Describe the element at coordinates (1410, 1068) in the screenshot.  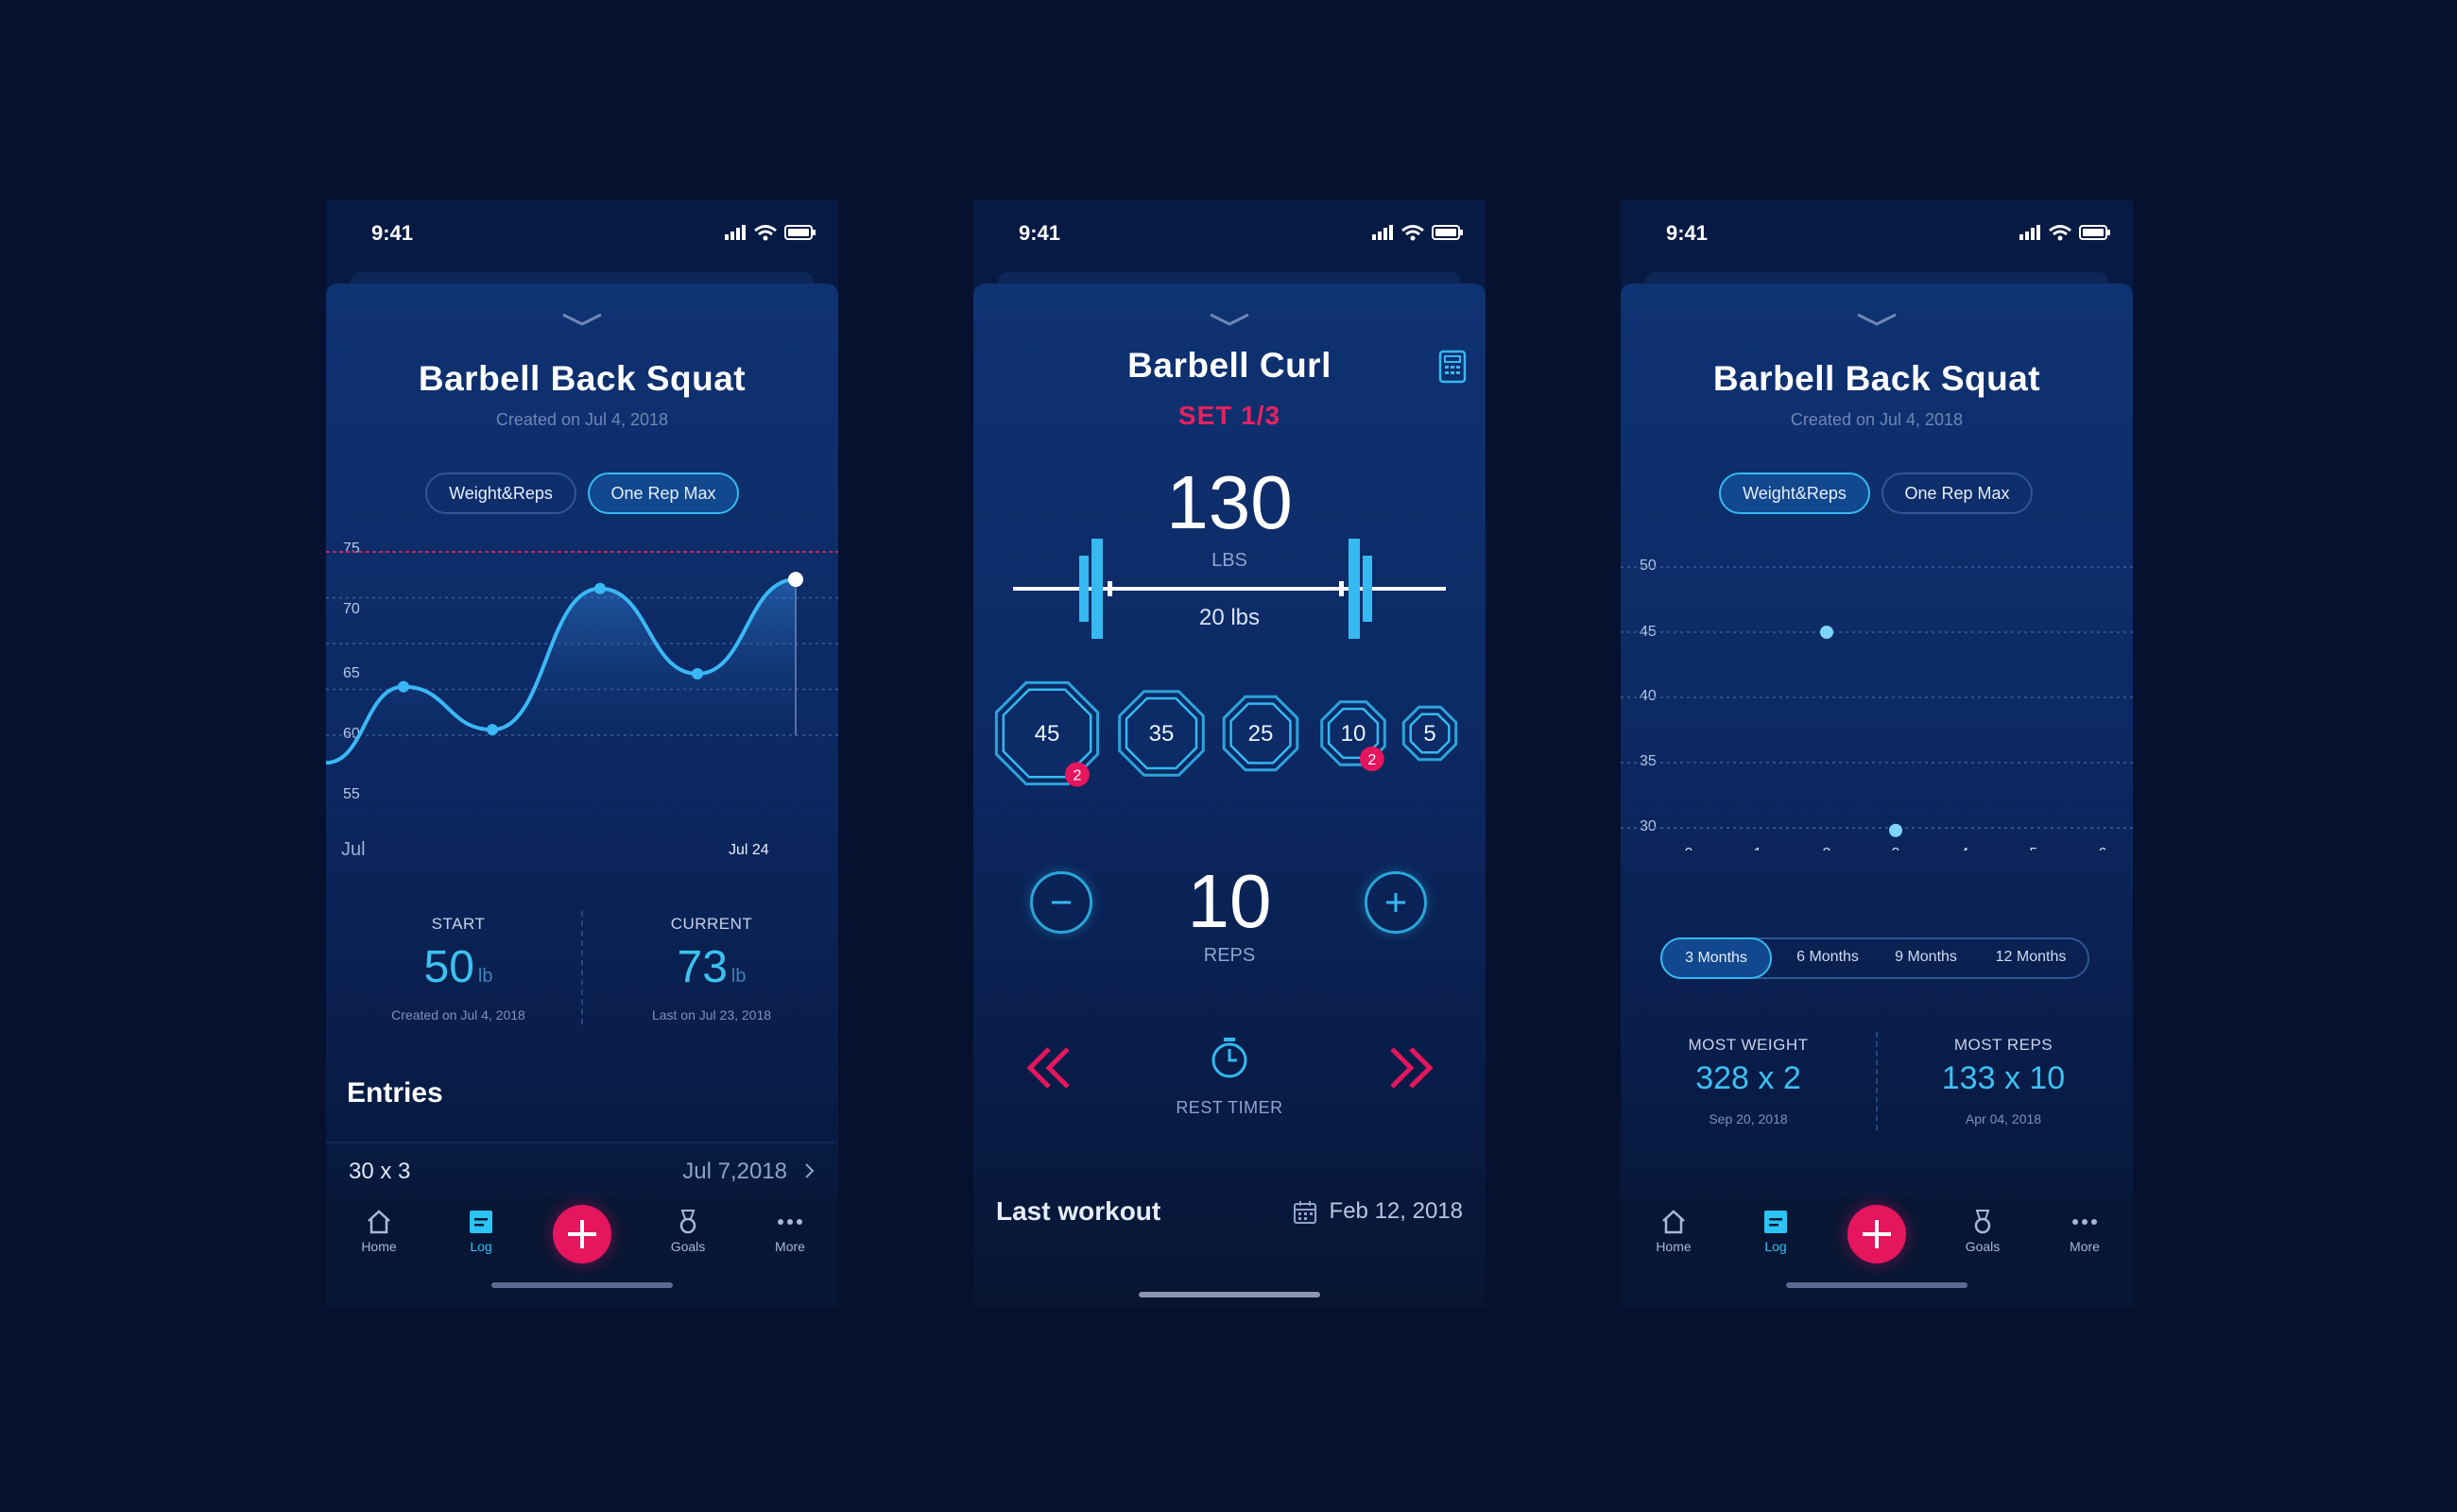
I see `next-set-double-chevron-icon` at that location.